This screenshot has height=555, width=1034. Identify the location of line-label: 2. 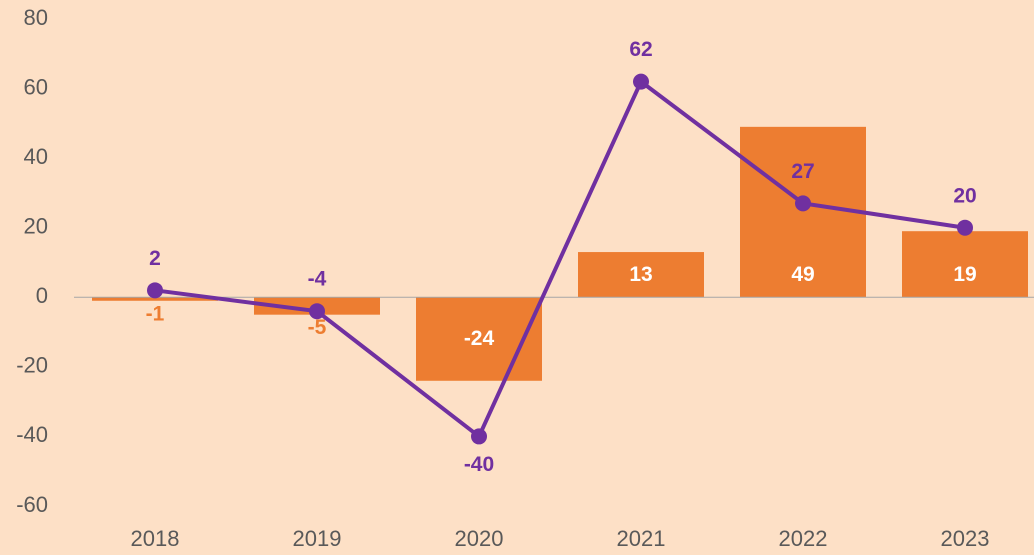
(155, 258).